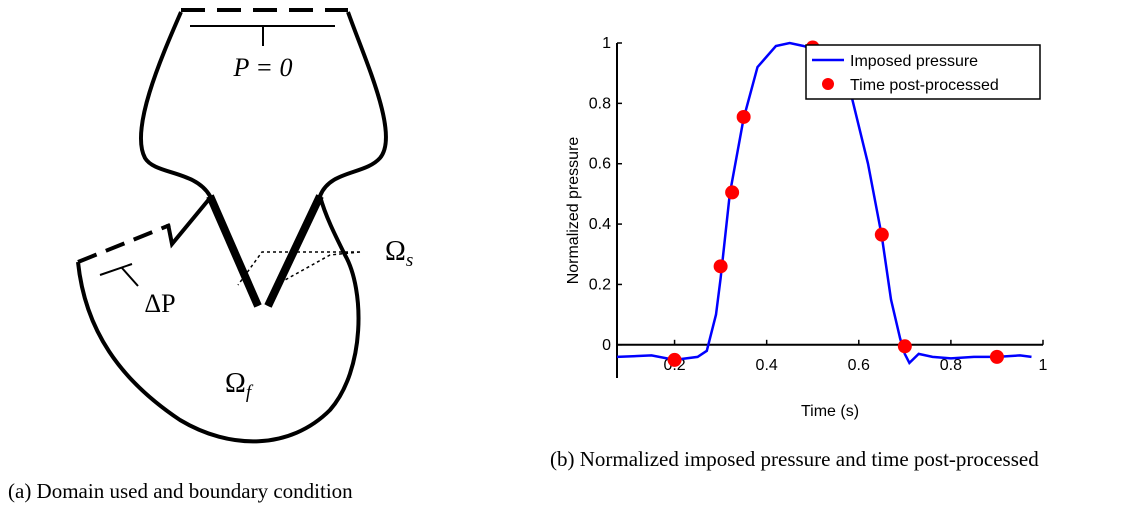  What do you see at coordinates (830, 411) in the screenshot?
I see `x-axis-label: Time (s)` at bounding box center [830, 411].